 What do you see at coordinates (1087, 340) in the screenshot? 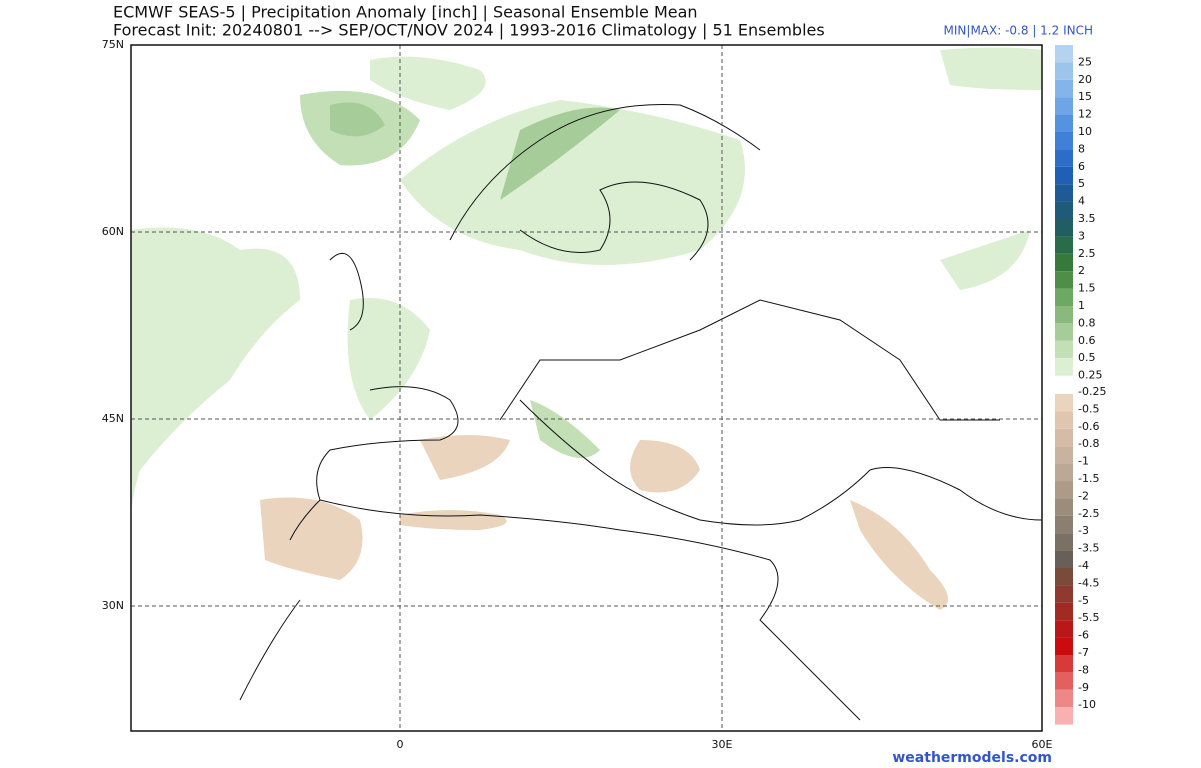
I see `colorbar-label: 0.6` at bounding box center [1087, 340].